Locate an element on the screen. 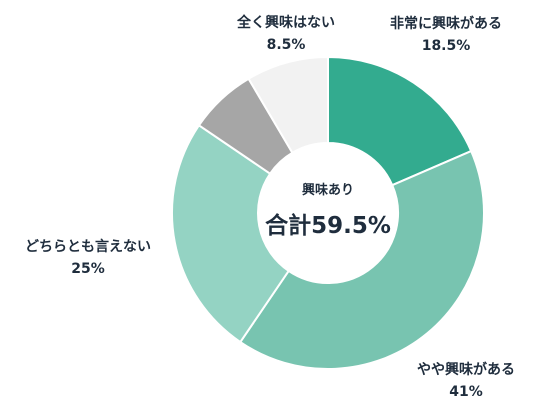 This screenshot has height=409, width=536. slice-label-very-interested: 非常に興味がある 18.5% is located at coordinates (446, 34).